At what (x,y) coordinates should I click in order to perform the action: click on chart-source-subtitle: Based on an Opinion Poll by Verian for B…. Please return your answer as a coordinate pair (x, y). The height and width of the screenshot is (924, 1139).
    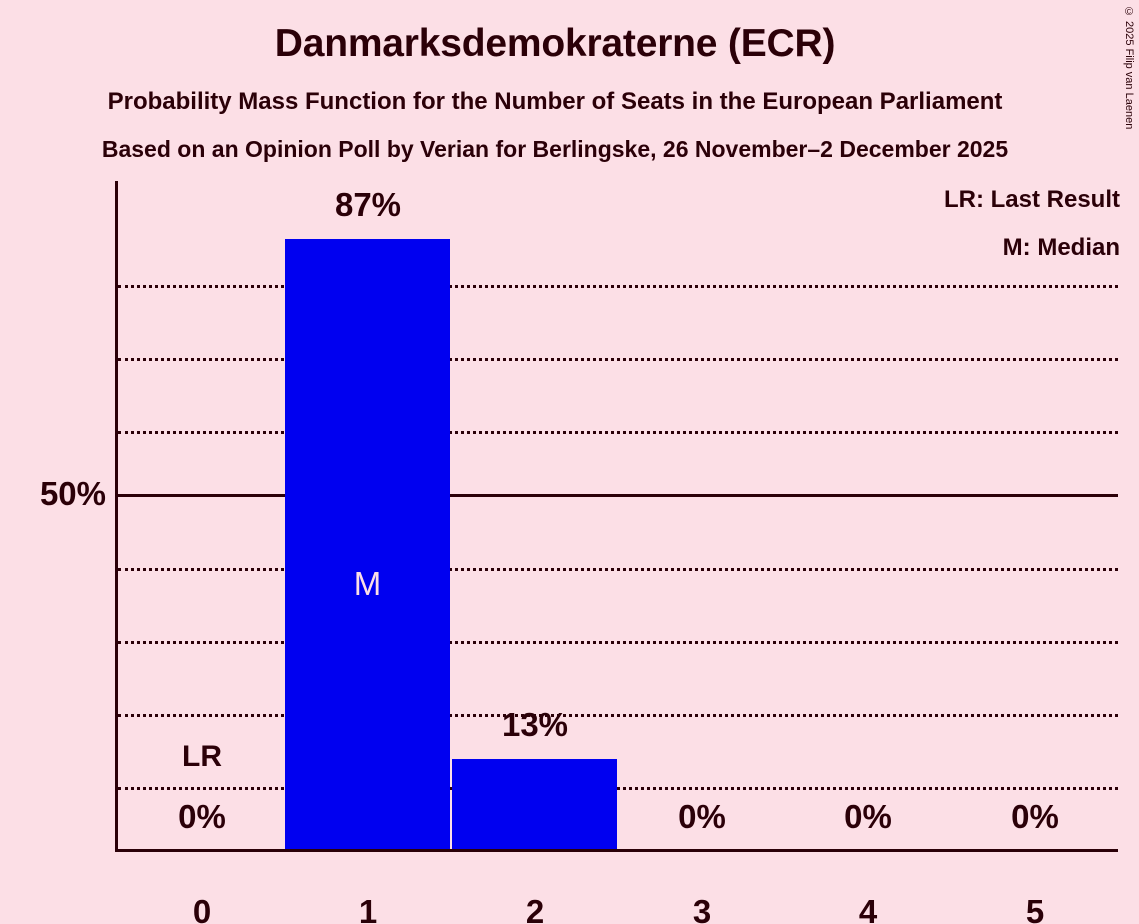
    Looking at the image, I should click on (555, 149).